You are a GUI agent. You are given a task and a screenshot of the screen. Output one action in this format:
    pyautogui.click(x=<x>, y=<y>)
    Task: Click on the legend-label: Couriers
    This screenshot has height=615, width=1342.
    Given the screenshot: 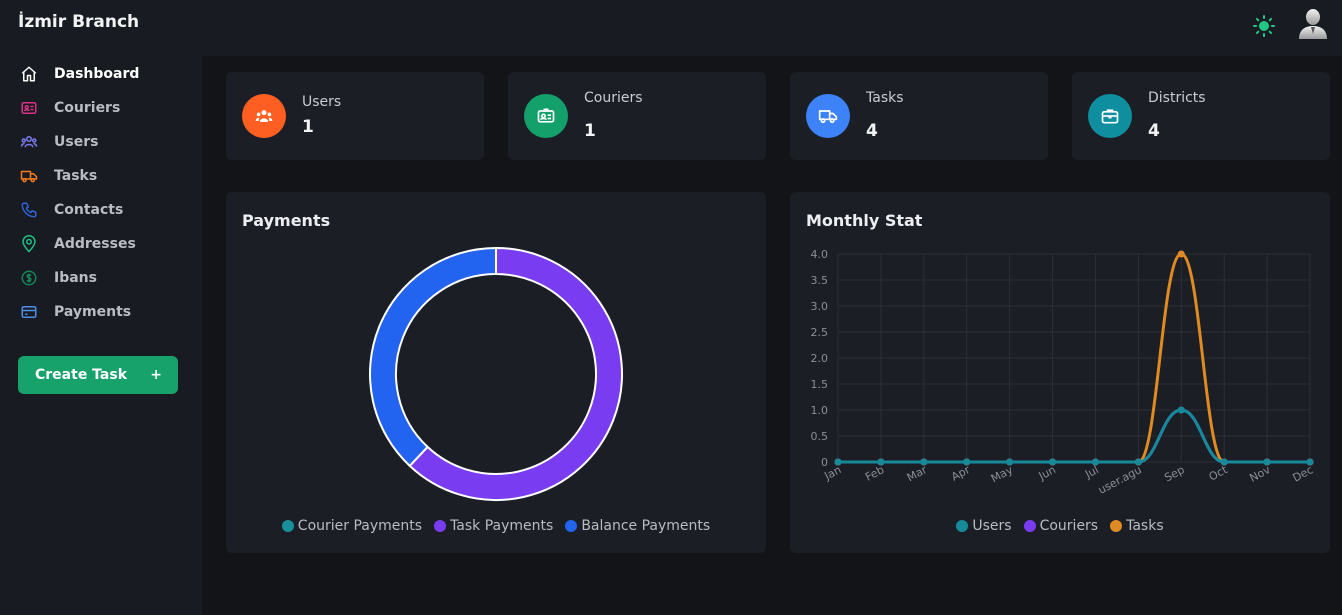 What is the action you would take?
    pyautogui.click(x=1069, y=526)
    